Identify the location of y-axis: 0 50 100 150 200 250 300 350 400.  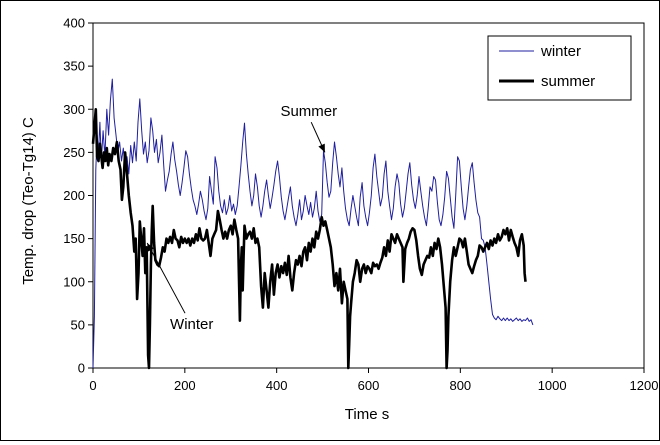
(78, 196).